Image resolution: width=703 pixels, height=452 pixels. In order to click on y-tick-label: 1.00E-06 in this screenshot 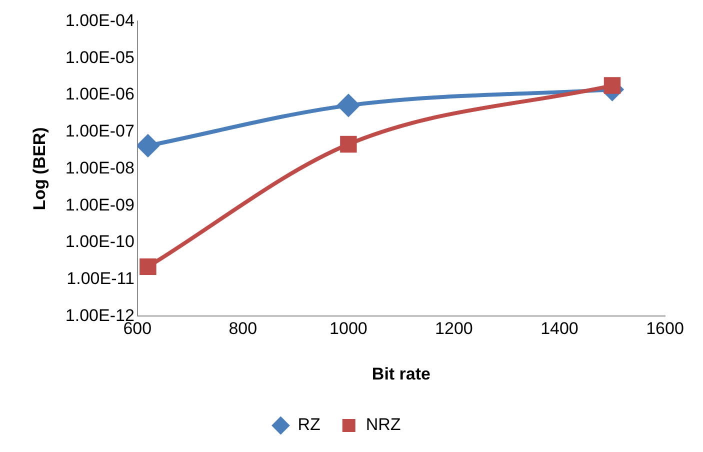, I will do `click(99, 94)`.